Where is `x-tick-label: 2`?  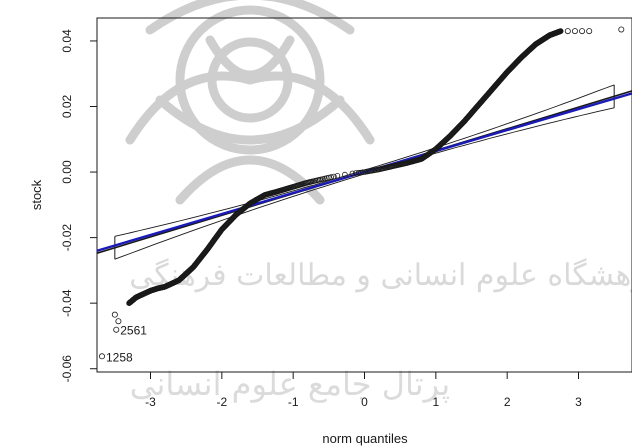
x-tick-label: 2 is located at coordinates (507, 402).